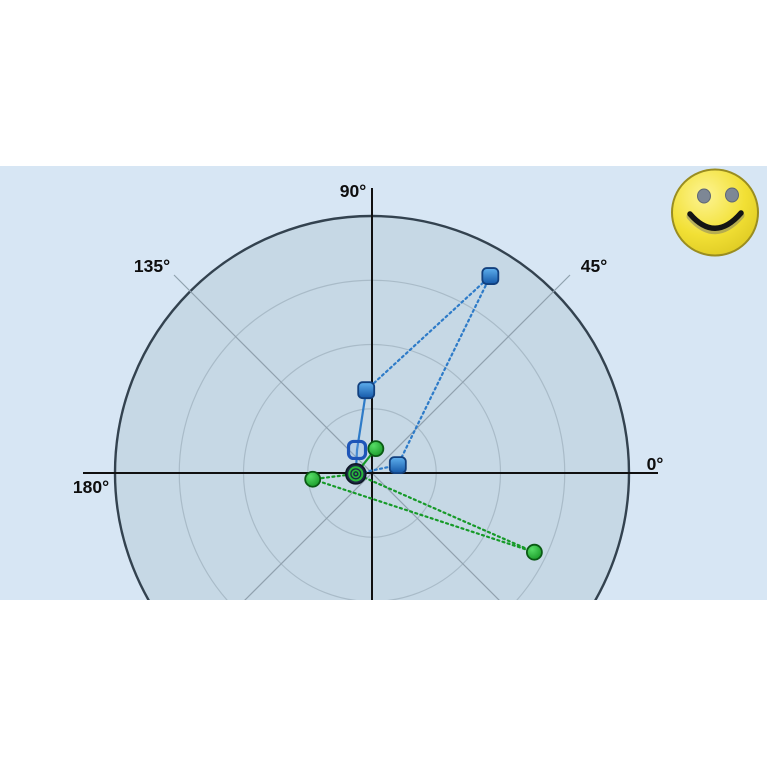  Describe the element at coordinates (655, 464) in the screenshot. I see `angle-label-0: 0°` at that location.